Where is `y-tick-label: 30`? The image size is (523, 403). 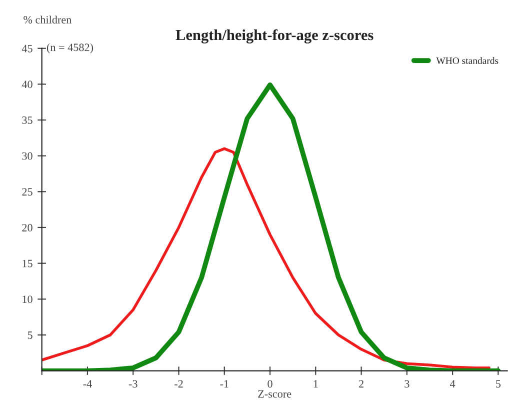
y-tick-label: 30 is located at coordinates (27, 156).